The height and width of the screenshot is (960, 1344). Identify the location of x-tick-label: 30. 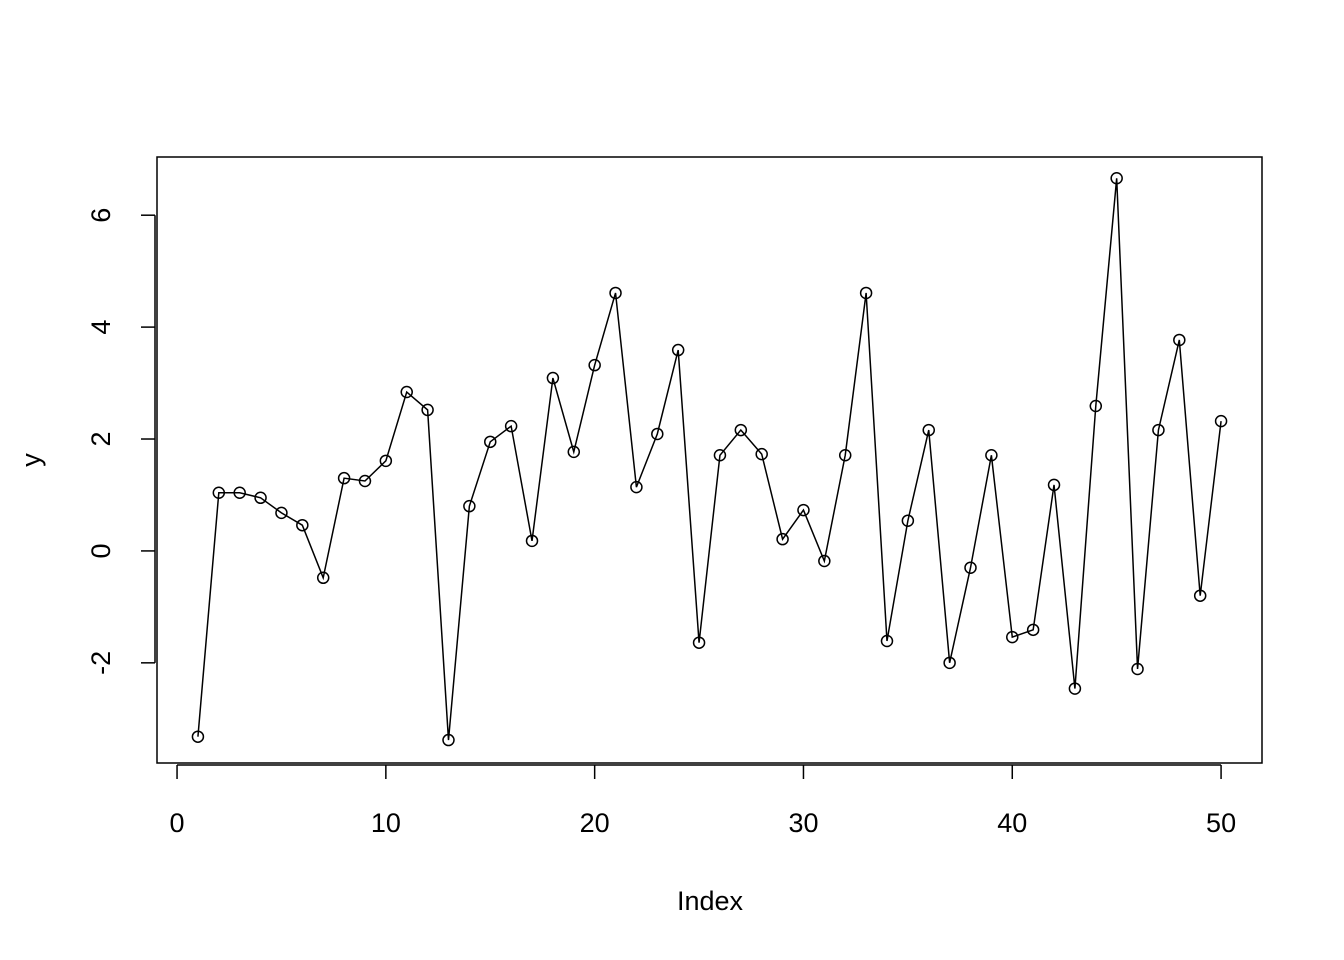
(803, 823).